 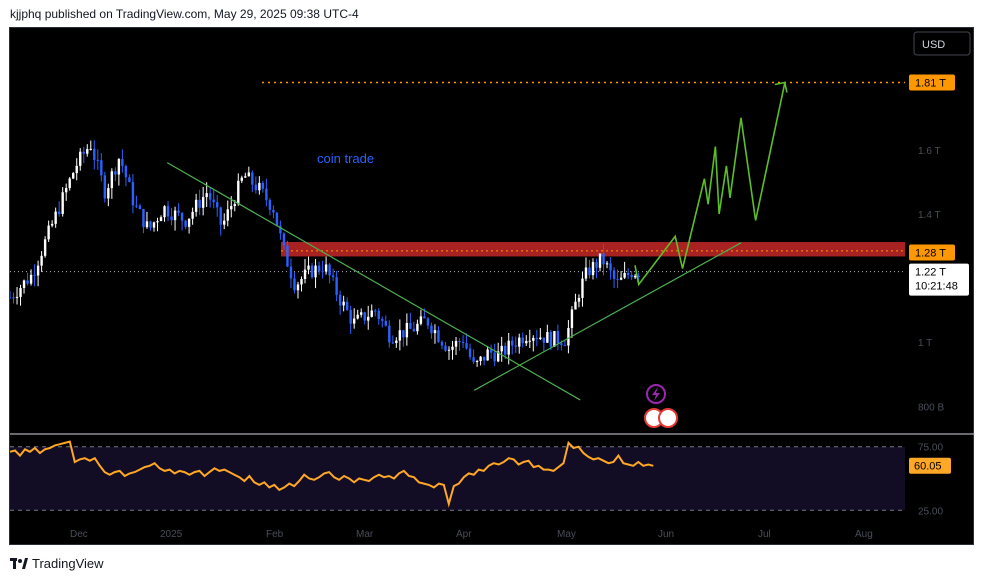 I want to click on resistance-zone, so click(x=593, y=249).